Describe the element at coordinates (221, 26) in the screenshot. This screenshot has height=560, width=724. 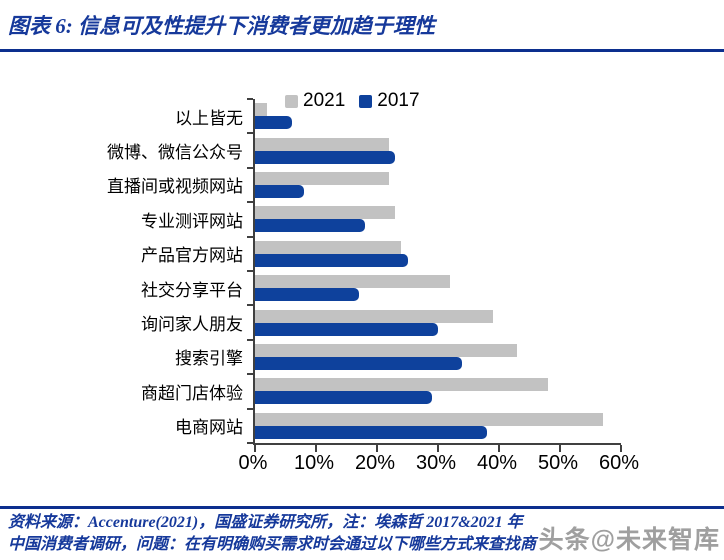
I see `figure-title: 图表 6: 信息可及性提升下消费者更加趋于理性` at that location.